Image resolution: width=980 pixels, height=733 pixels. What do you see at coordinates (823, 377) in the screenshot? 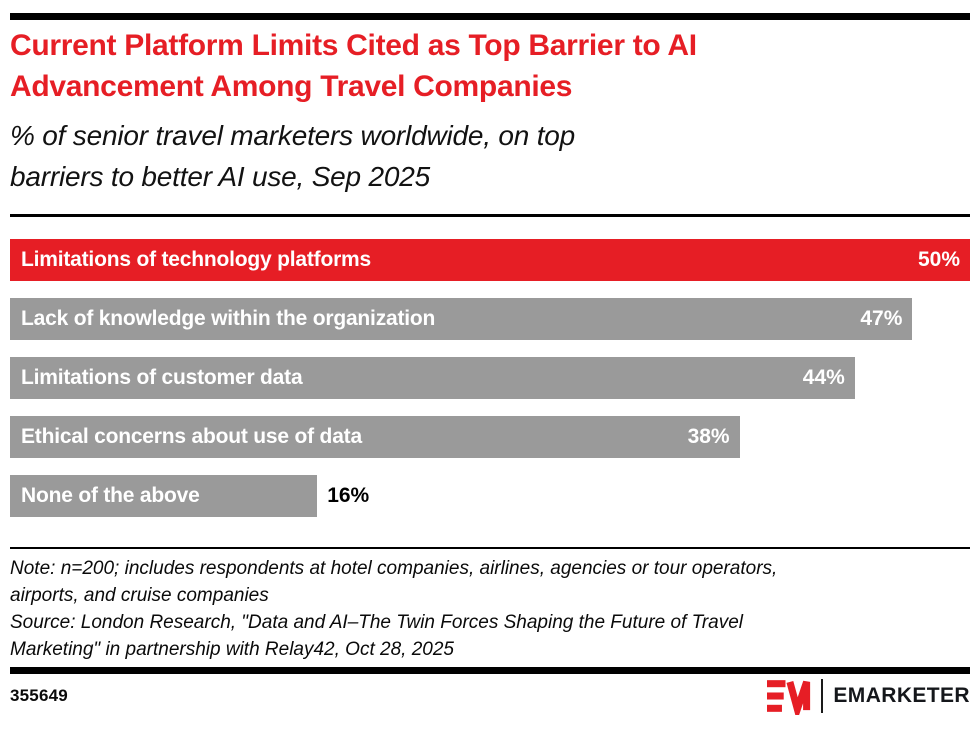
I see `bar-value-label: 44%` at bounding box center [823, 377].